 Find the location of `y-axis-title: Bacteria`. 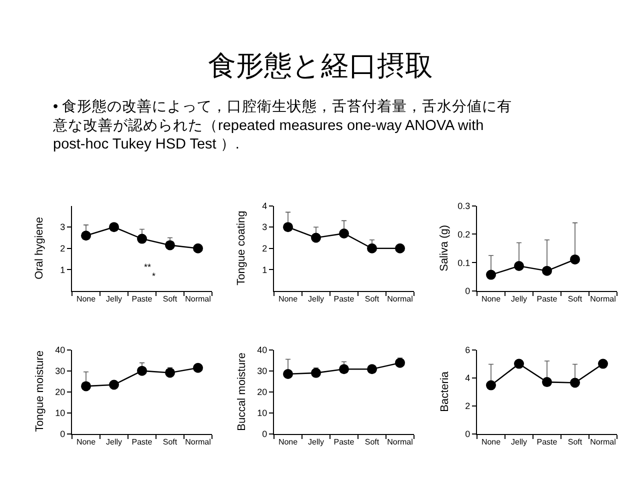

y-axis-title: Bacteria is located at coordinates (445, 391).